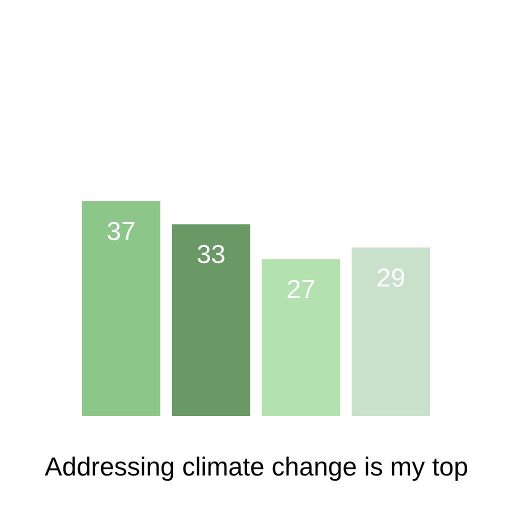 The image size is (512, 505). I want to click on x-axis-title: Addressing climate change is my top, so click(256, 467).